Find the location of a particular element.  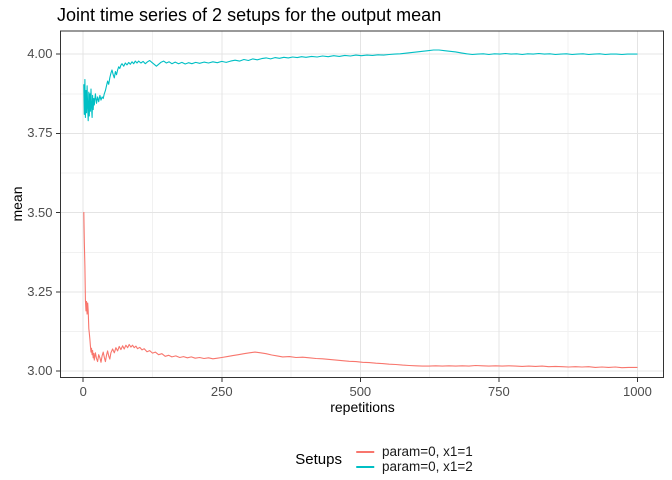

legend-item-label: param=0, x1=2 is located at coordinates (427, 466).